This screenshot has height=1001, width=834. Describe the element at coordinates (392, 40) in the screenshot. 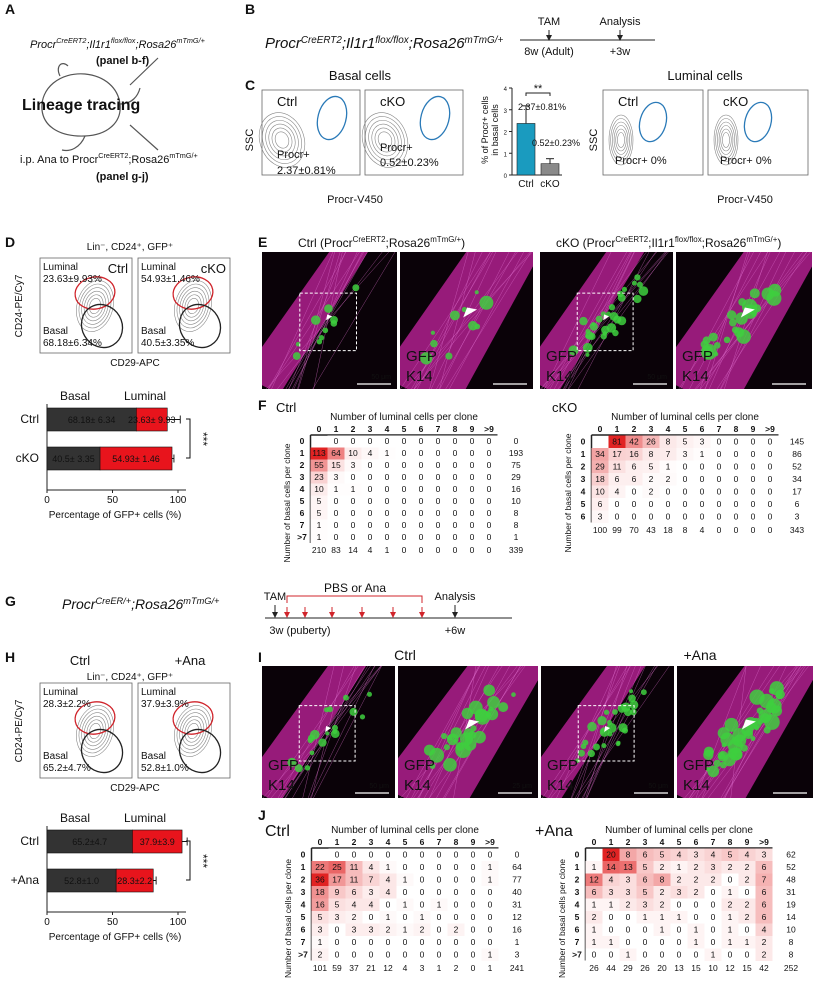

I see `superscript: flox/flox` at that location.